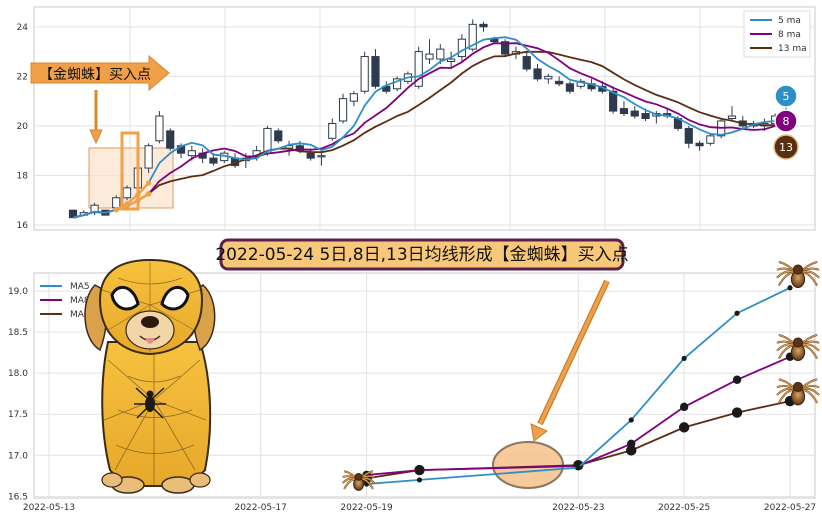  I want to click on bottom-x-tick-label: 2022-05-13, so click(49, 508).